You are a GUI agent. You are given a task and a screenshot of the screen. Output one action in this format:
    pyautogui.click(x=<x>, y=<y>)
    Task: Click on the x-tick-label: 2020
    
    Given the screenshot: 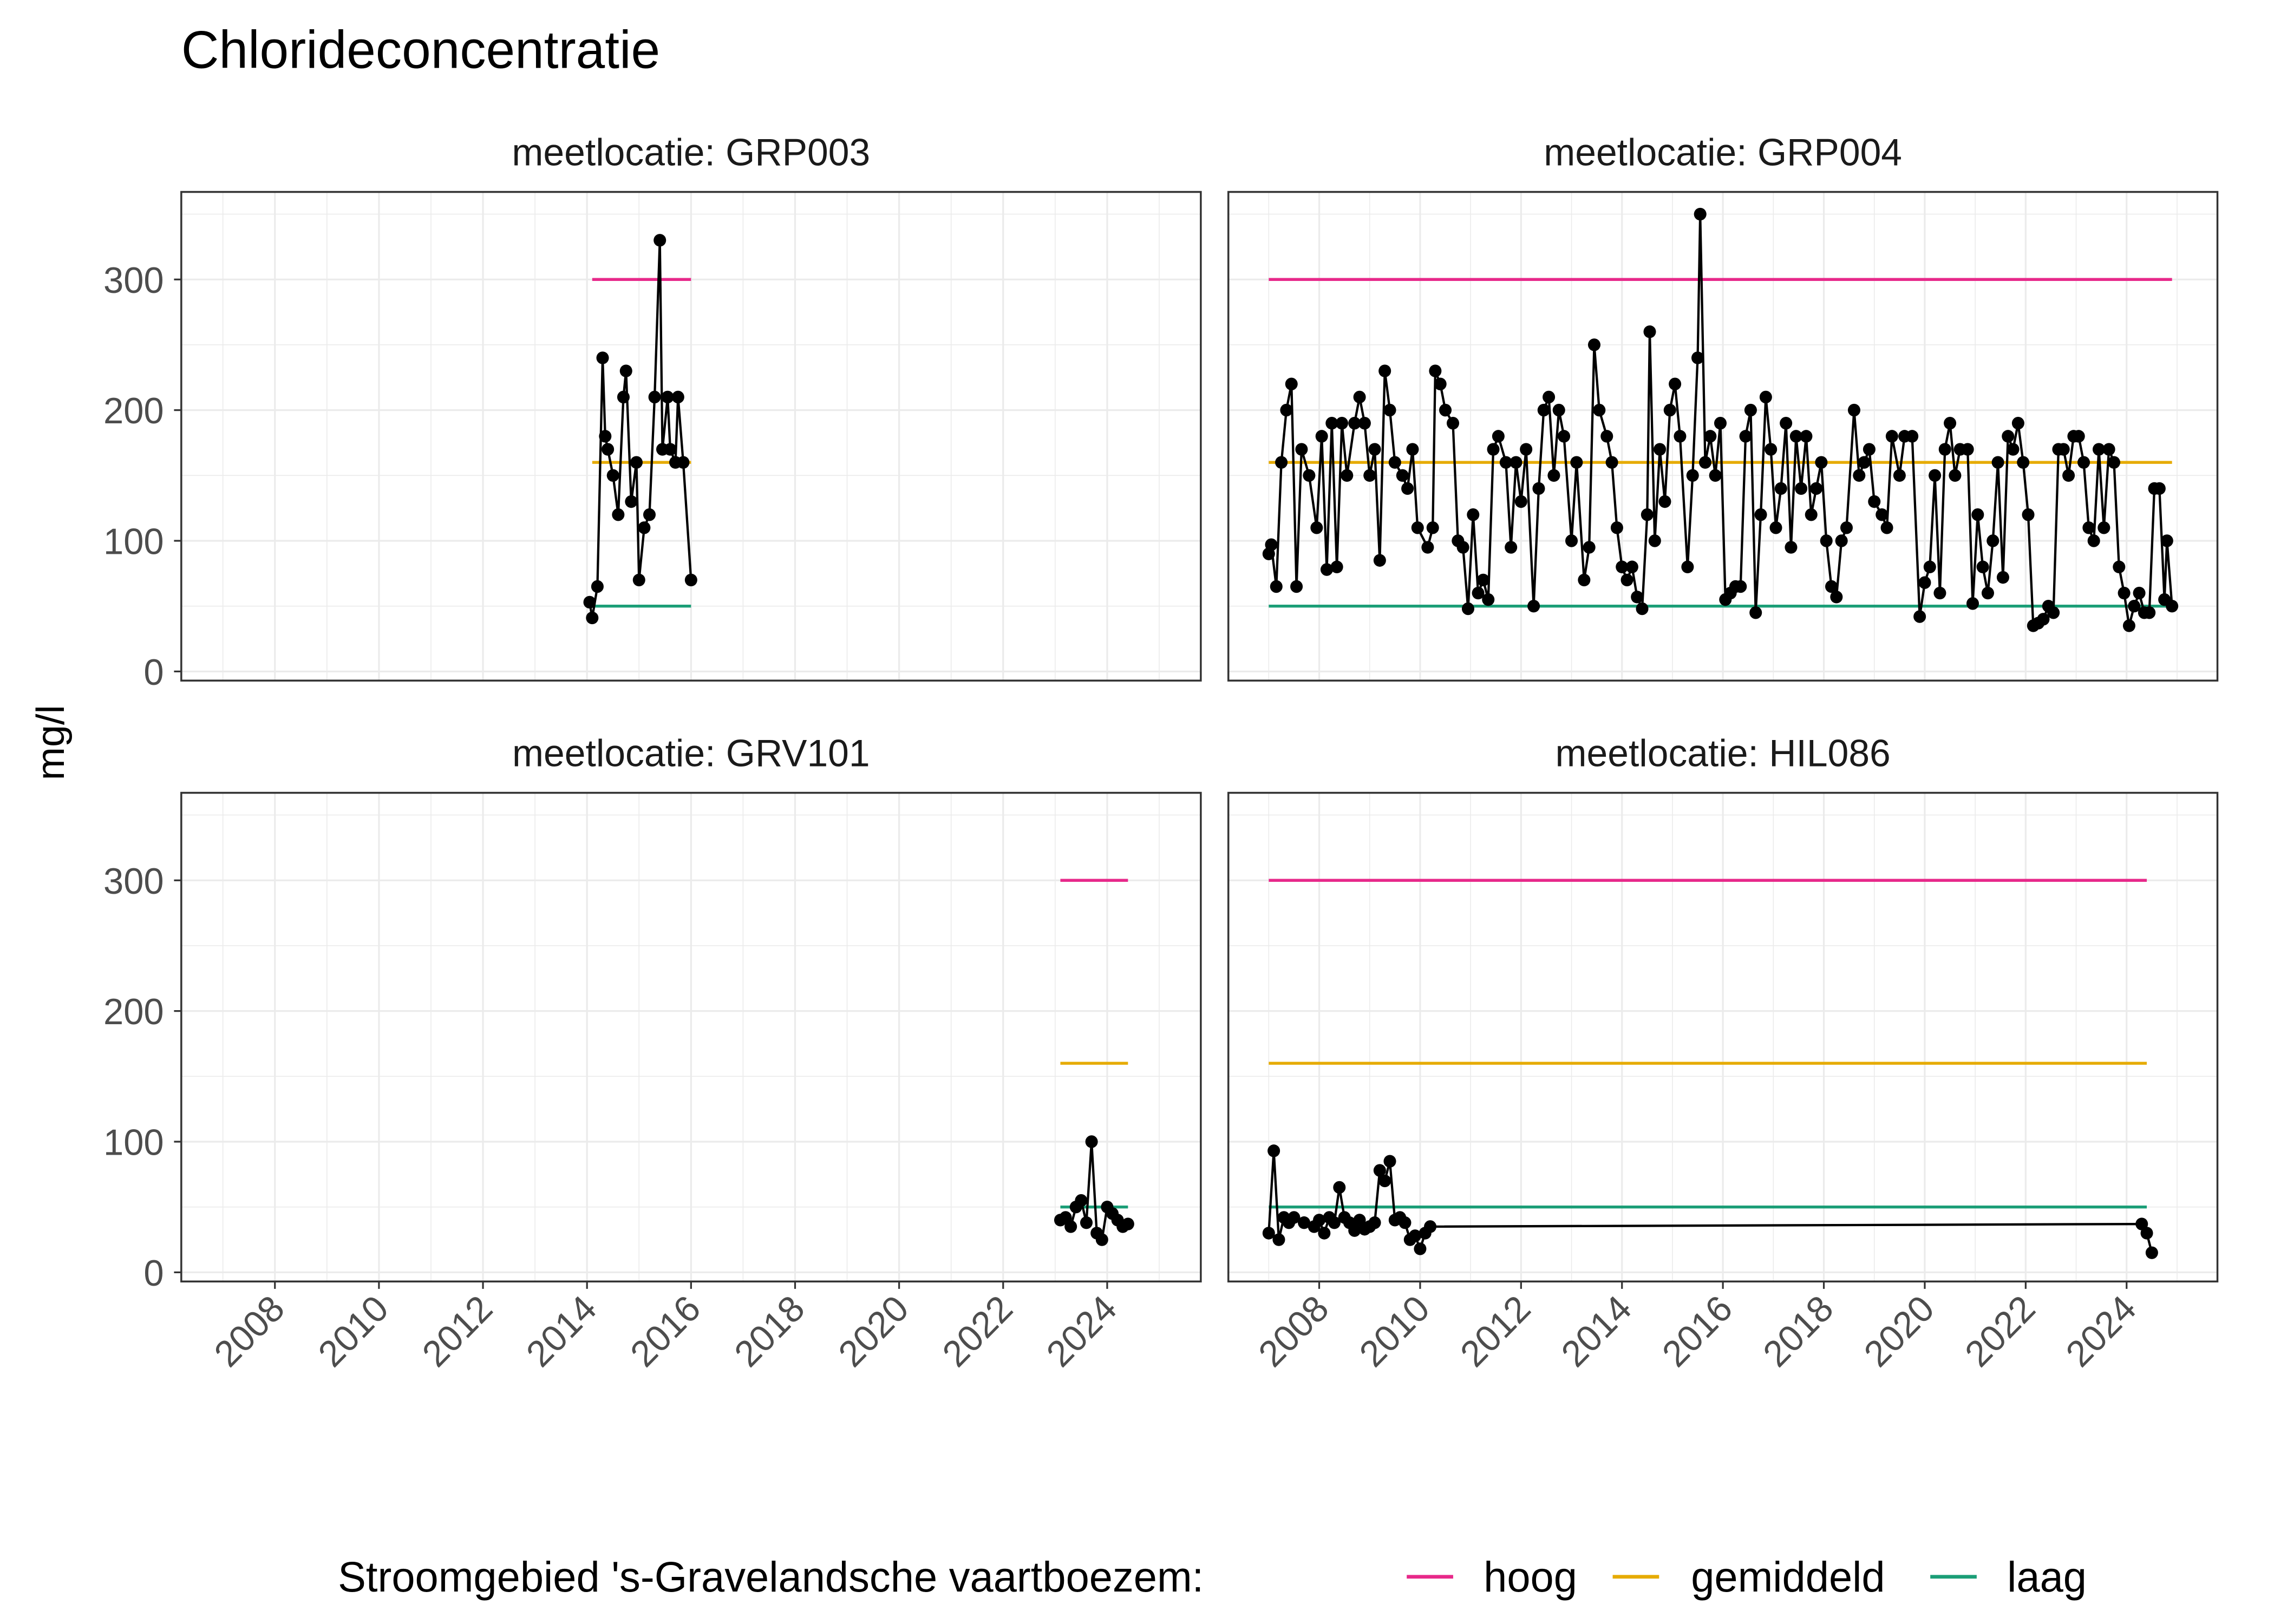 What is the action you would take?
    pyautogui.click(x=874, y=1331)
    